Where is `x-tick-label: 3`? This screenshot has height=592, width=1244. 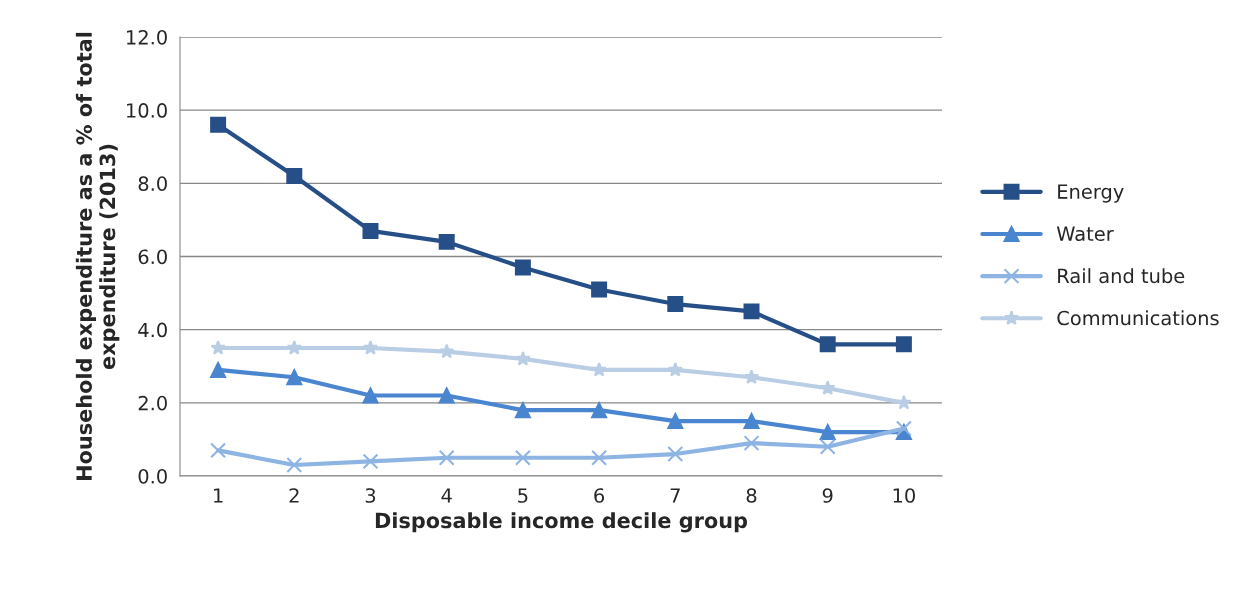 x-tick-label: 3 is located at coordinates (370, 495).